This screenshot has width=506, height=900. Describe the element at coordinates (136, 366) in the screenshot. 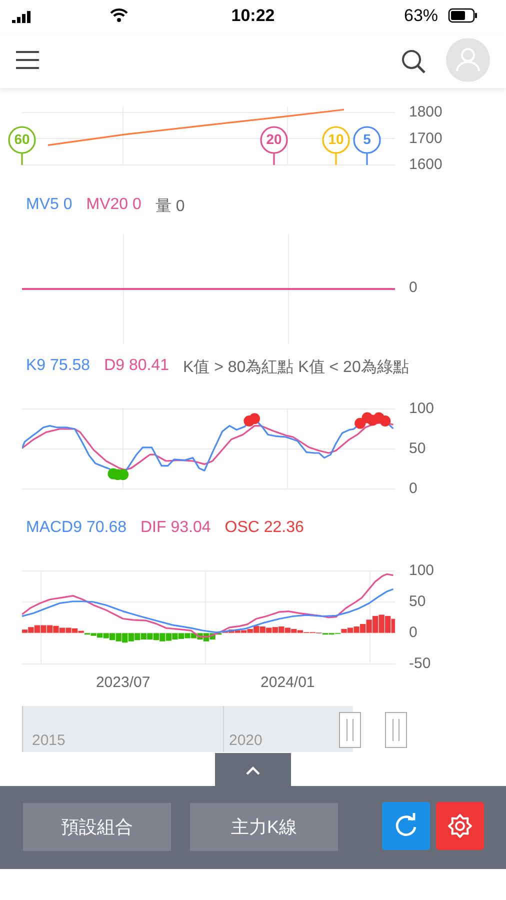

I see `text: D9 80.41` at that location.